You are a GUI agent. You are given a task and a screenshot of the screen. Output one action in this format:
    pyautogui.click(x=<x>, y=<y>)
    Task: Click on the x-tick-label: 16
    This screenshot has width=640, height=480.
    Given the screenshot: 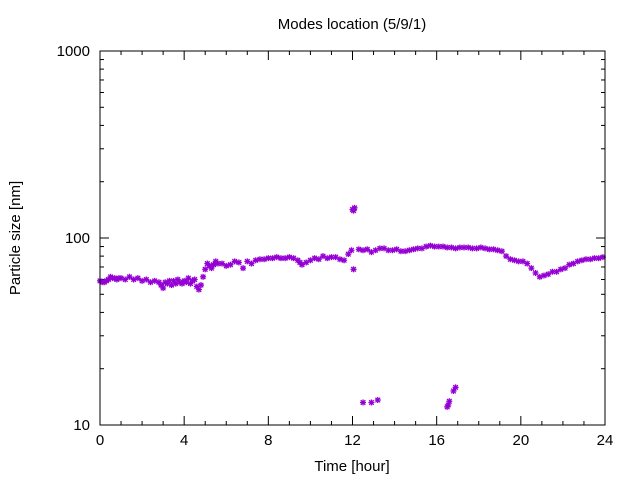 What is the action you would take?
    pyautogui.click(x=436, y=440)
    